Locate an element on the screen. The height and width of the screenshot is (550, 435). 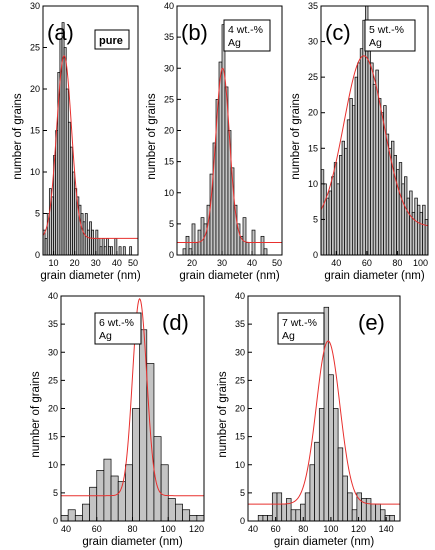
plot-frame is located at coordinates (374, 130).